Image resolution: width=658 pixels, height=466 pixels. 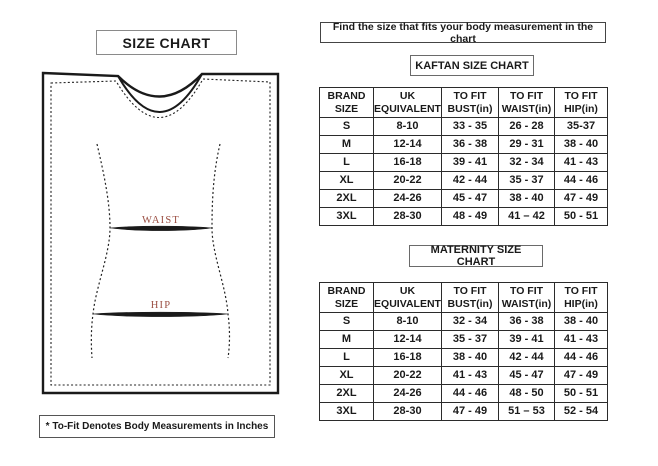 What do you see at coordinates (407, 126) in the screenshot?
I see `size-cell: 8-10` at bounding box center [407, 126].